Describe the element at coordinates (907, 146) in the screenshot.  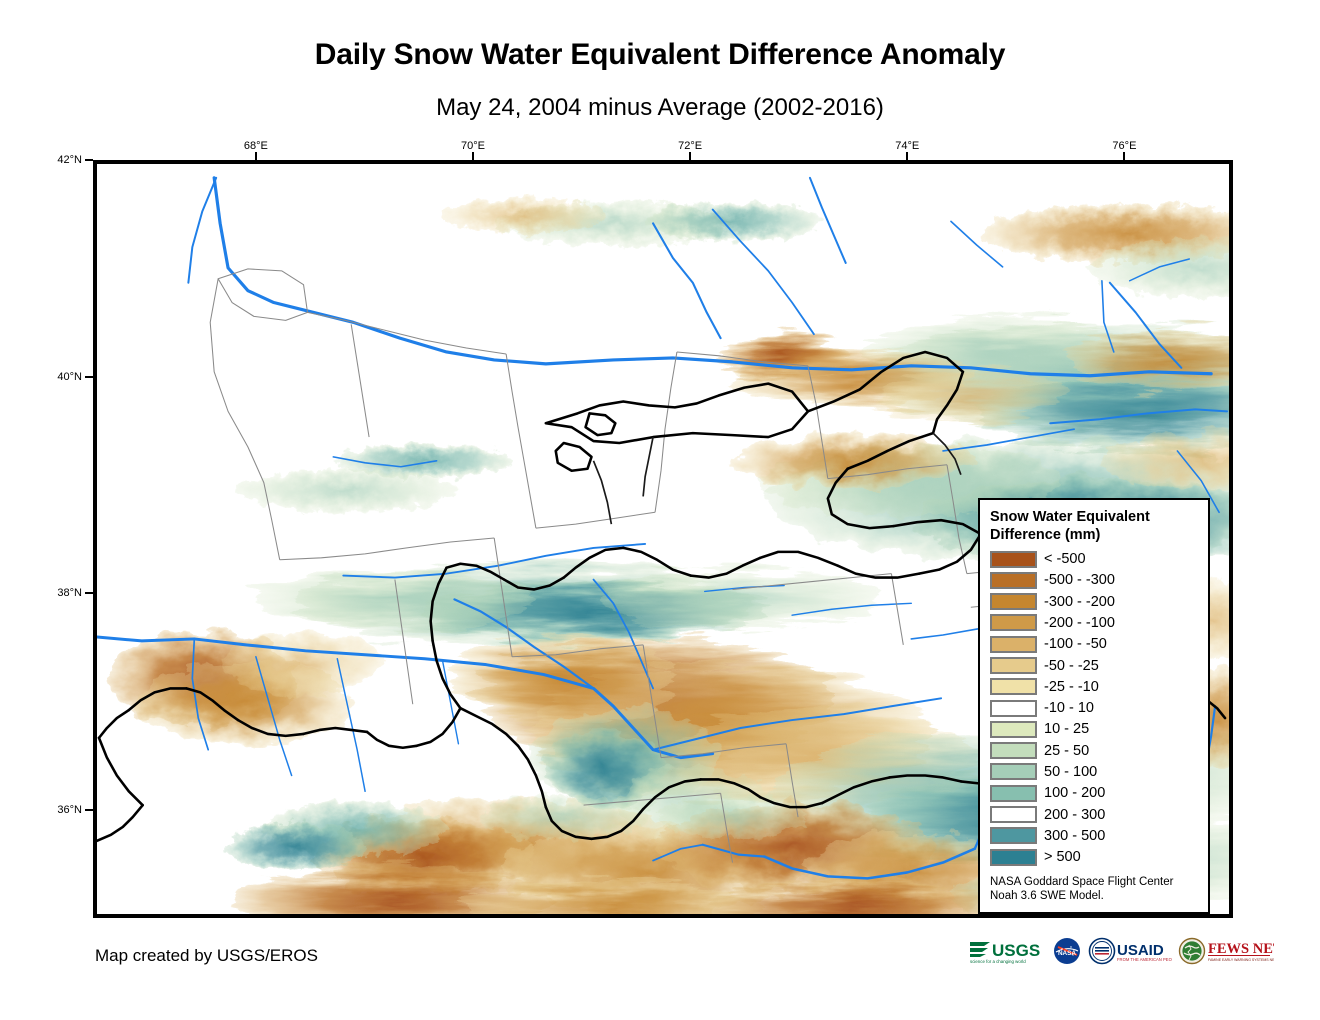
I see `lon-tick-label: 74°E` at that location.